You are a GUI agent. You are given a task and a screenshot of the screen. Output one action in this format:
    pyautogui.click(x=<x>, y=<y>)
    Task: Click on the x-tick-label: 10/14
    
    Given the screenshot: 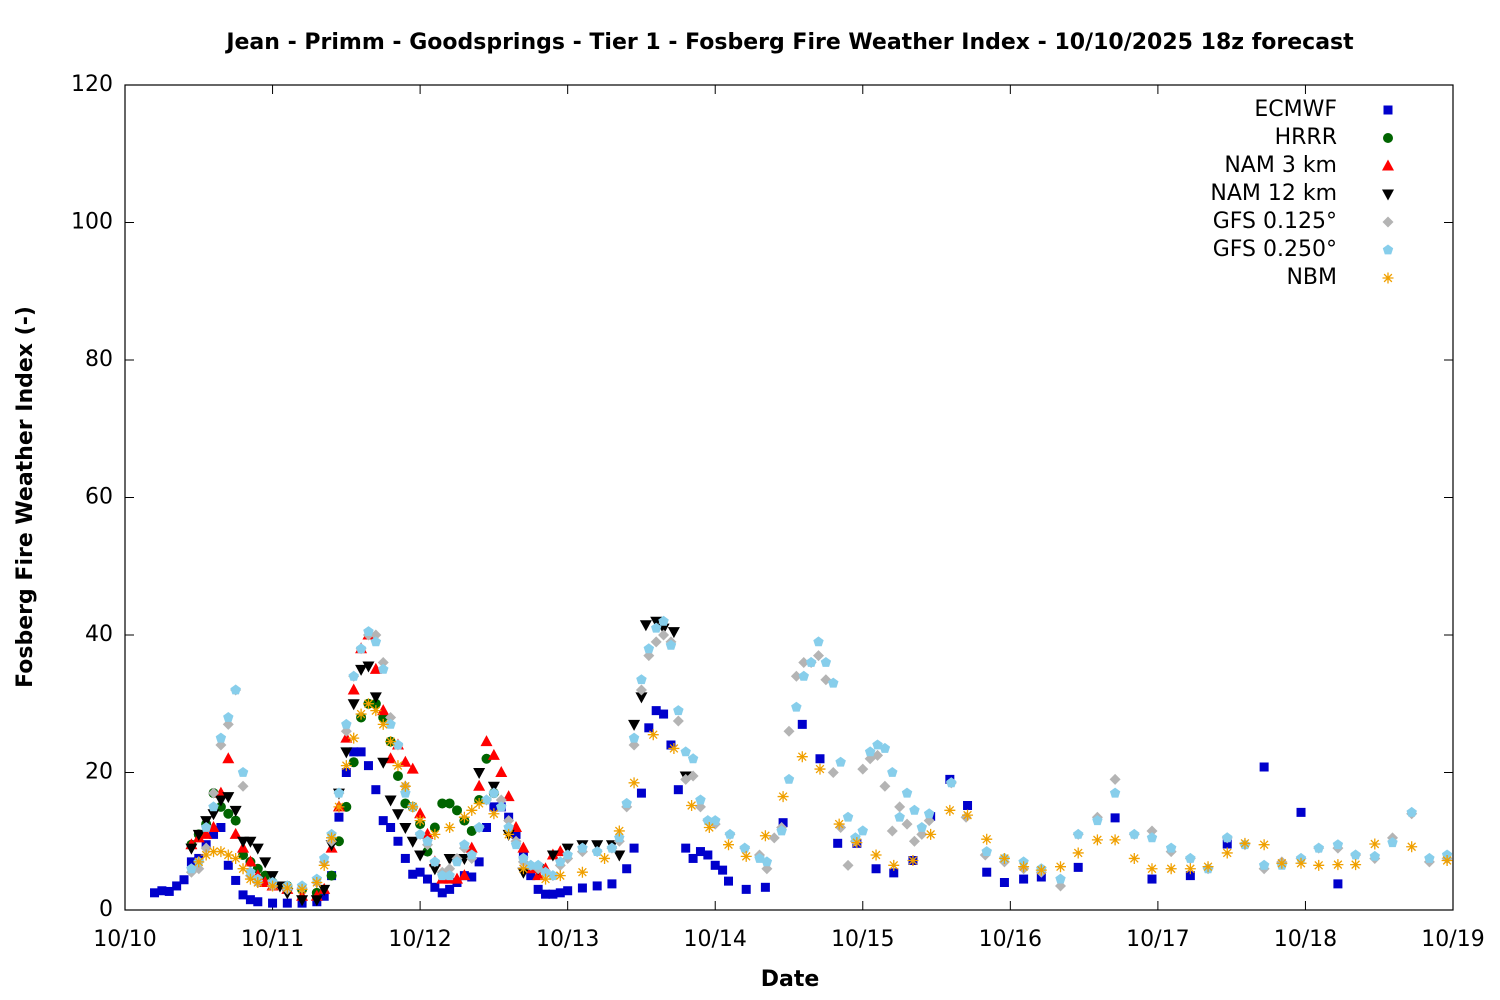 What is the action you would take?
    pyautogui.click(x=715, y=939)
    